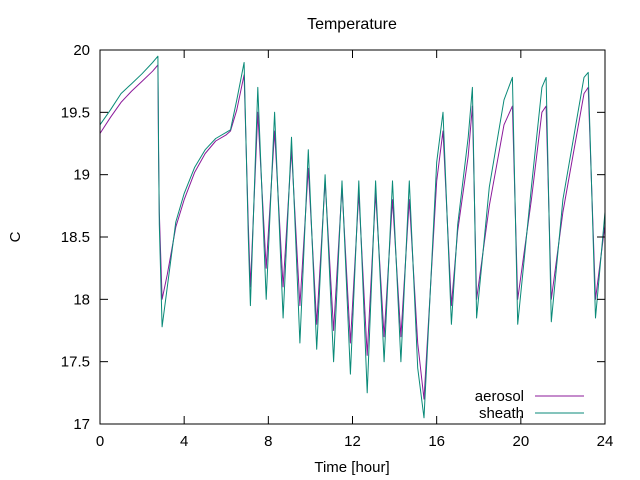 The width and height of the screenshot is (640, 480). Describe the element at coordinates (75, 112) in the screenshot. I see `y-tick-label: 19.5` at that location.